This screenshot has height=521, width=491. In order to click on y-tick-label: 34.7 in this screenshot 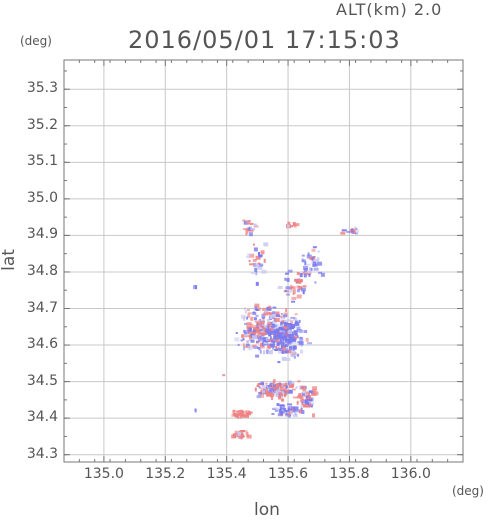, I will do `click(42, 307)`.